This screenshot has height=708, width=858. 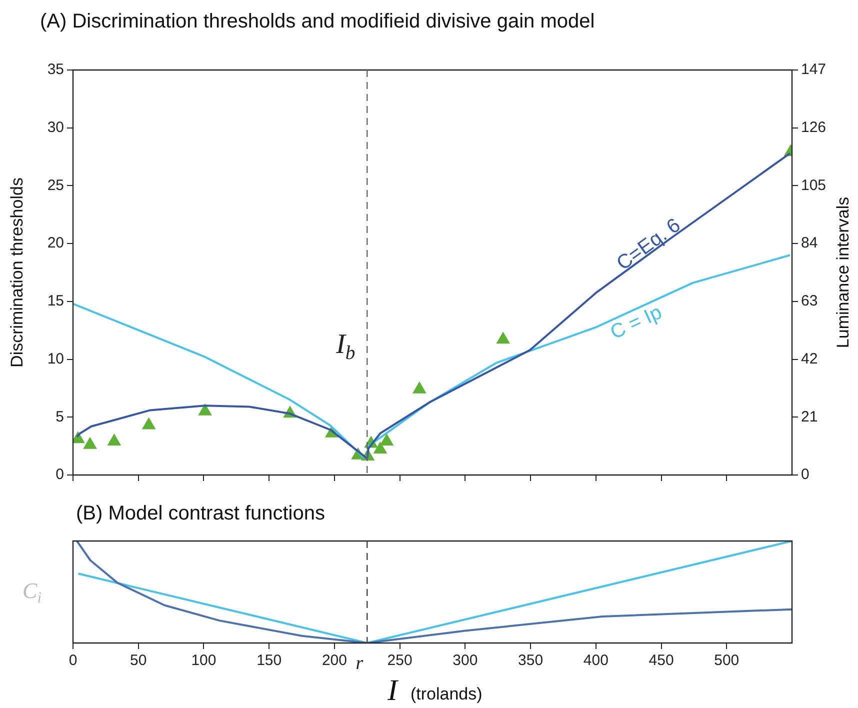 What do you see at coordinates (813, 69) in the screenshot?
I see `y2-tick-label: 147` at bounding box center [813, 69].